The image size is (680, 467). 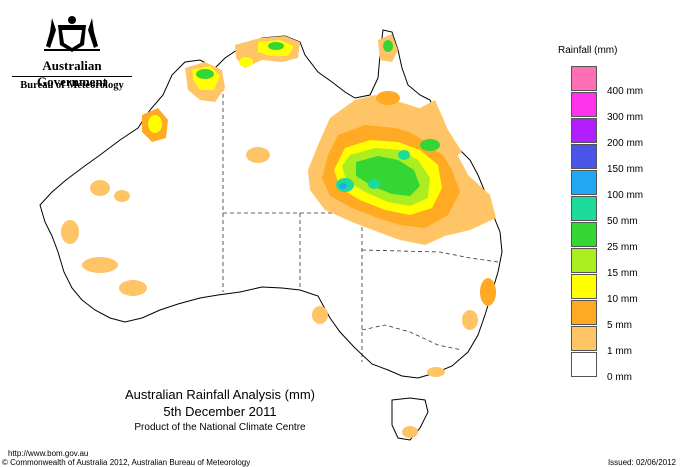 What do you see at coordinates (219, 394) in the screenshot?
I see `map-title: Australian Rainfall Analysis (mm)` at bounding box center [219, 394].